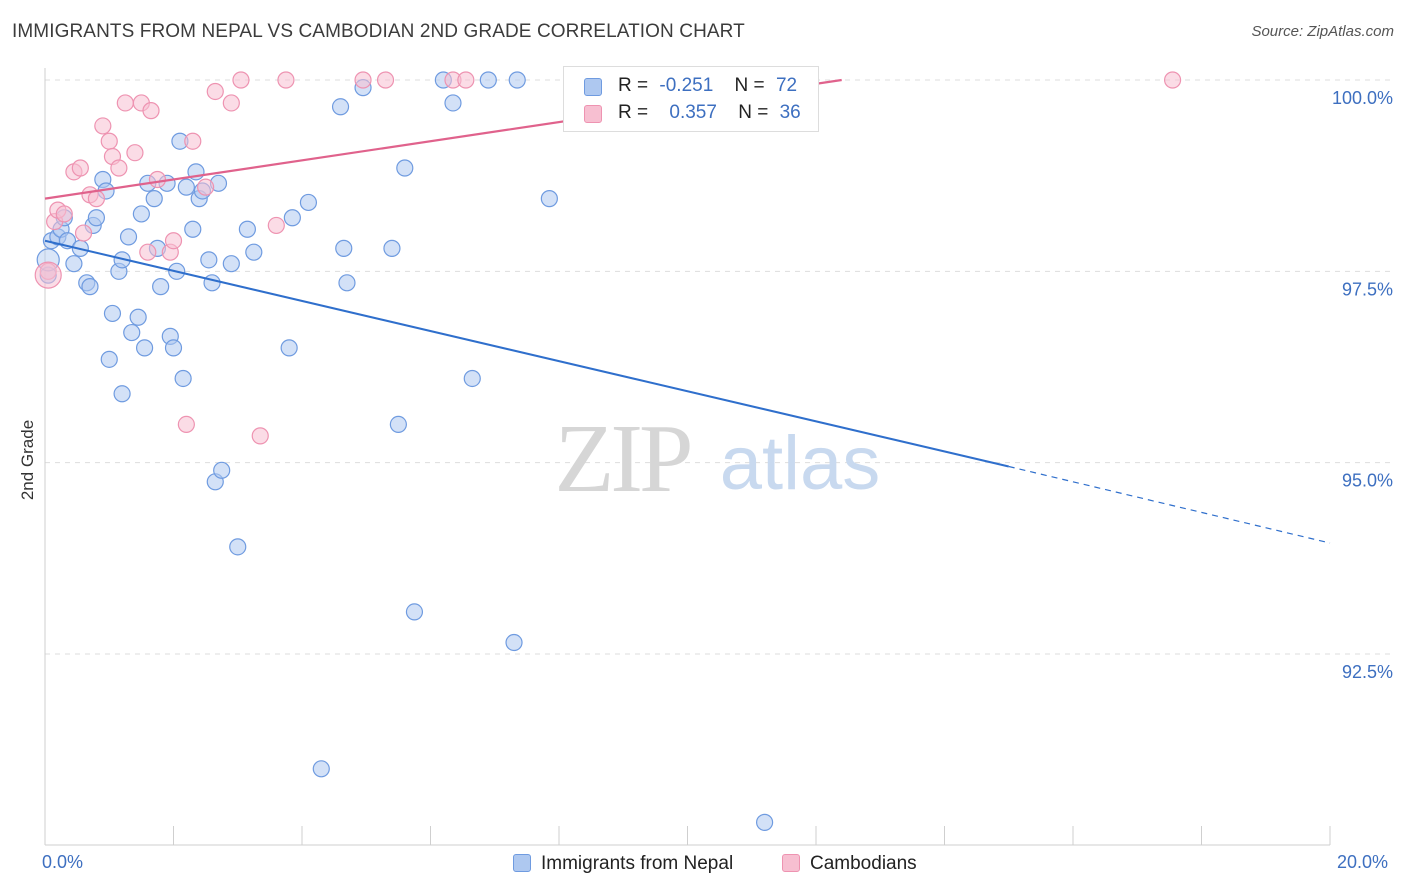  I want to click on legend-swatch-pink, so click(593, 114).